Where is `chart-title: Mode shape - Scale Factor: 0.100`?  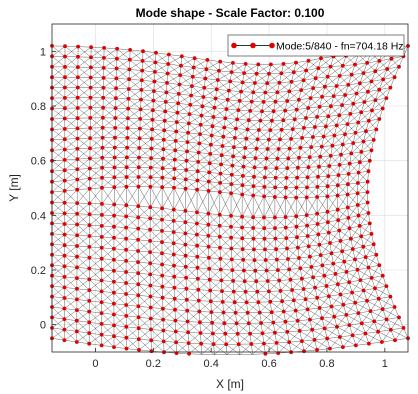
chart-title: Mode shape - Scale Factor: 0.100 is located at coordinates (230, 13).